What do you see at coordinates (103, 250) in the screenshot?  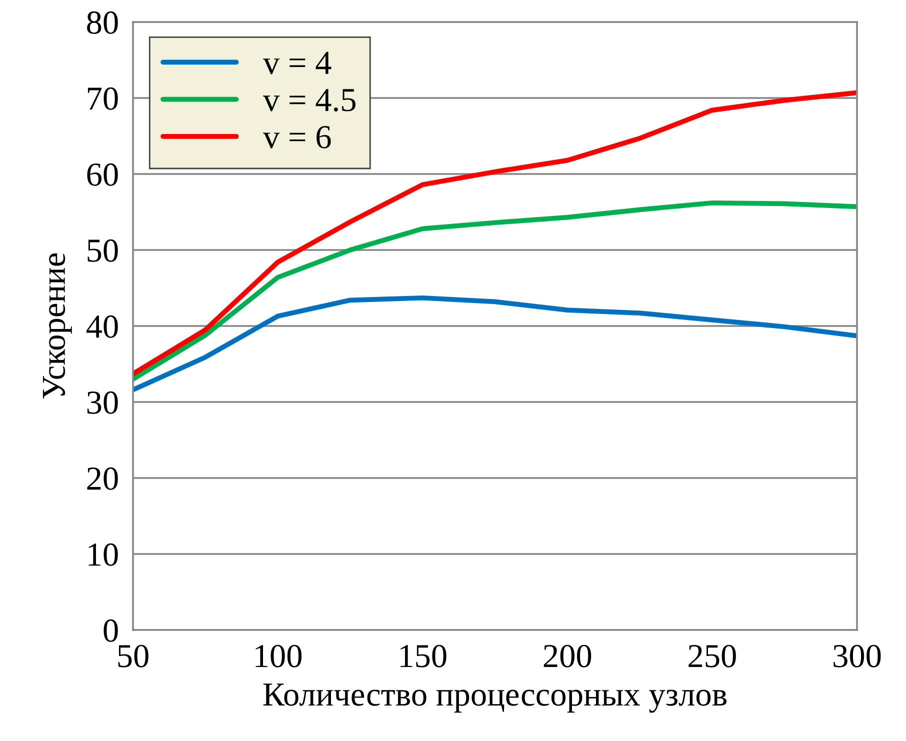 I see `y-tick-label: 50` at bounding box center [103, 250].